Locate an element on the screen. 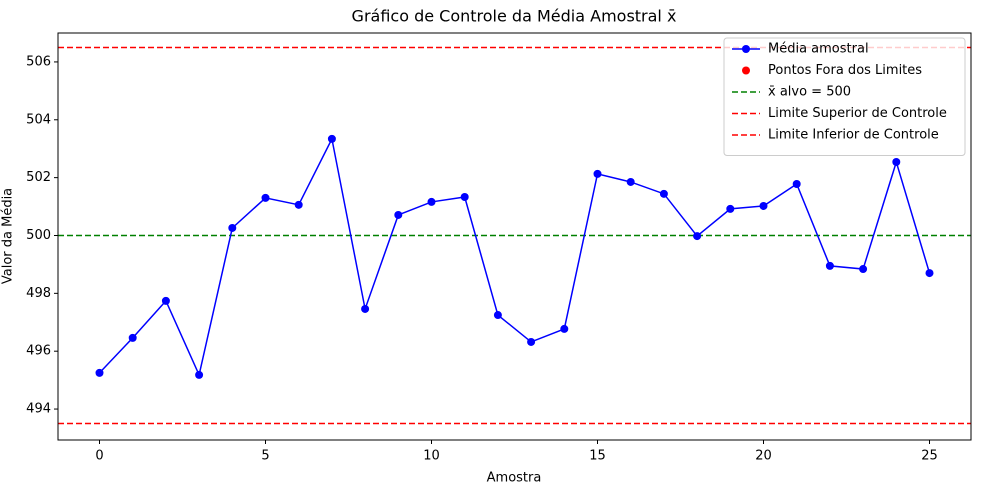 The image size is (1000, 489). x-tick-label: 10 is located at coordinates (431, 456).